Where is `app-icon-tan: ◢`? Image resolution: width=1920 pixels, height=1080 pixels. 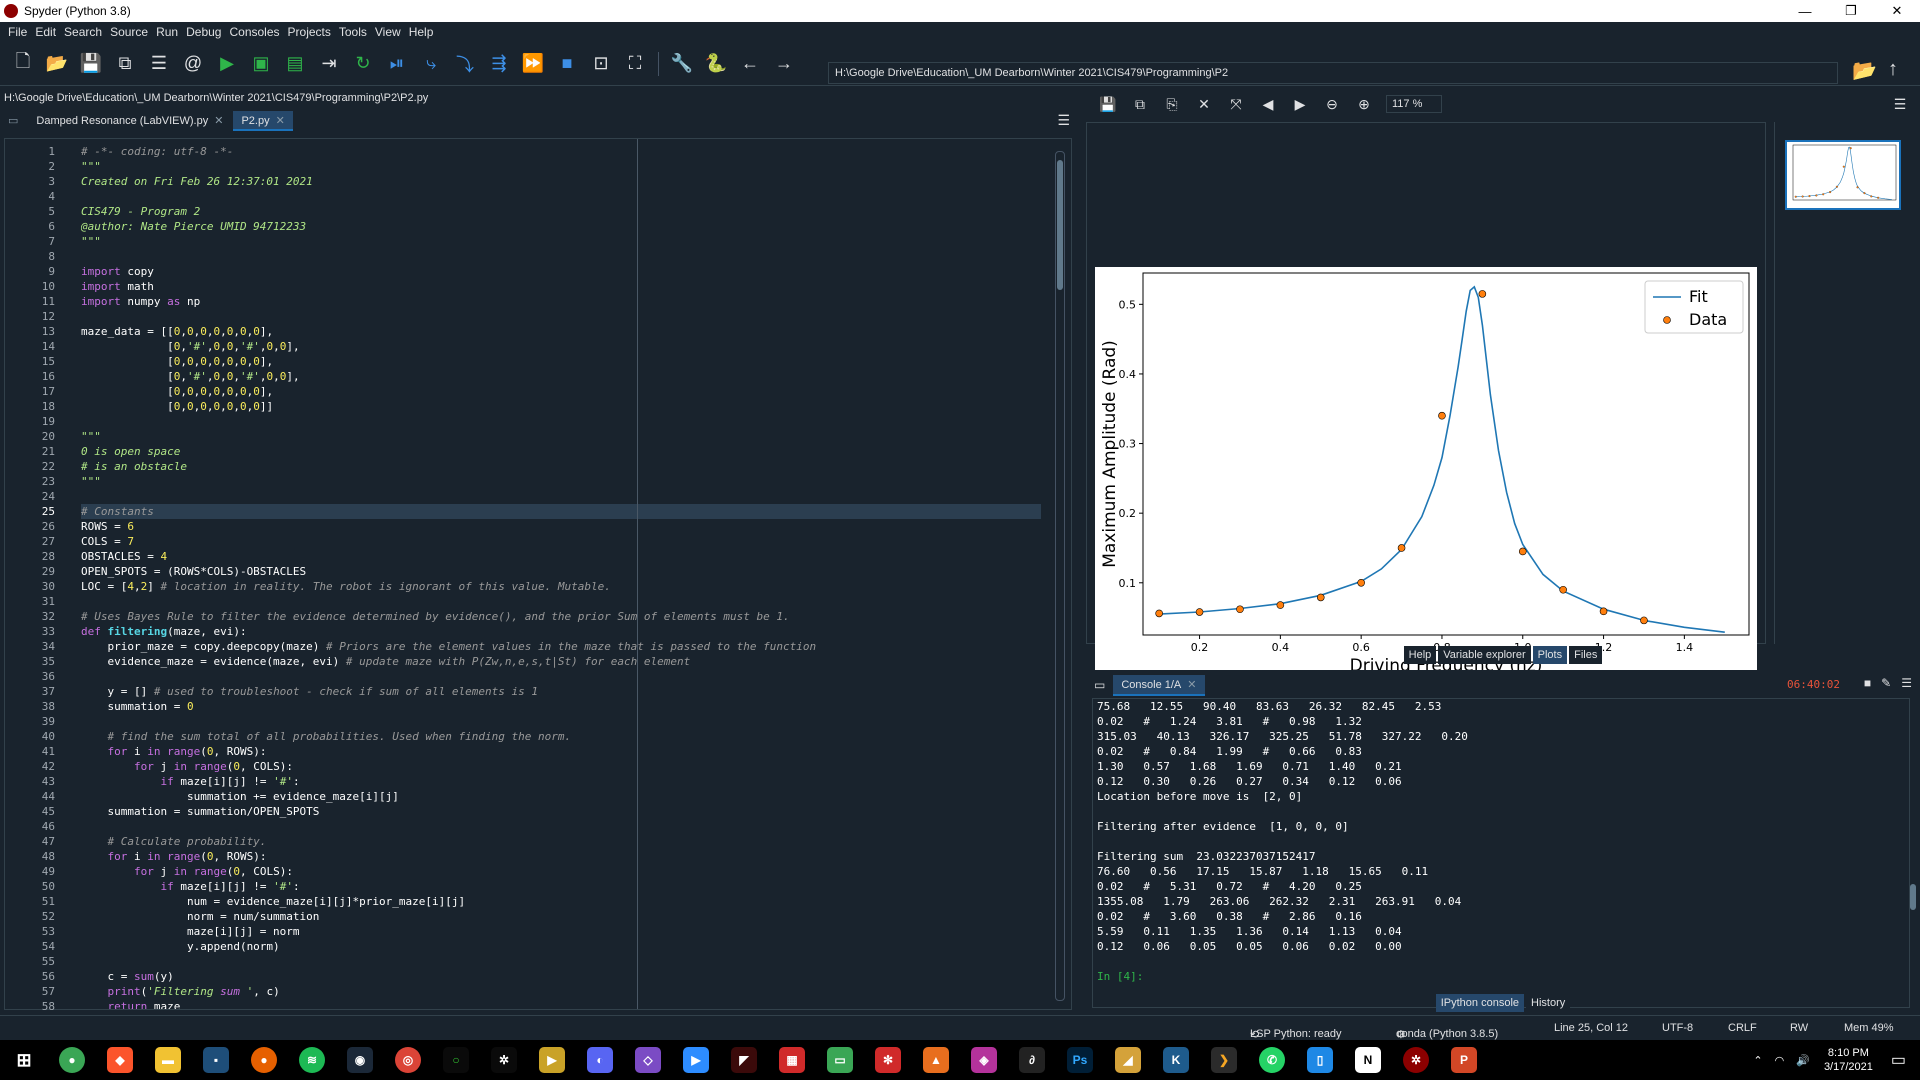 app-icon-tan: ◢ is located at coordinates (1128, 1060).